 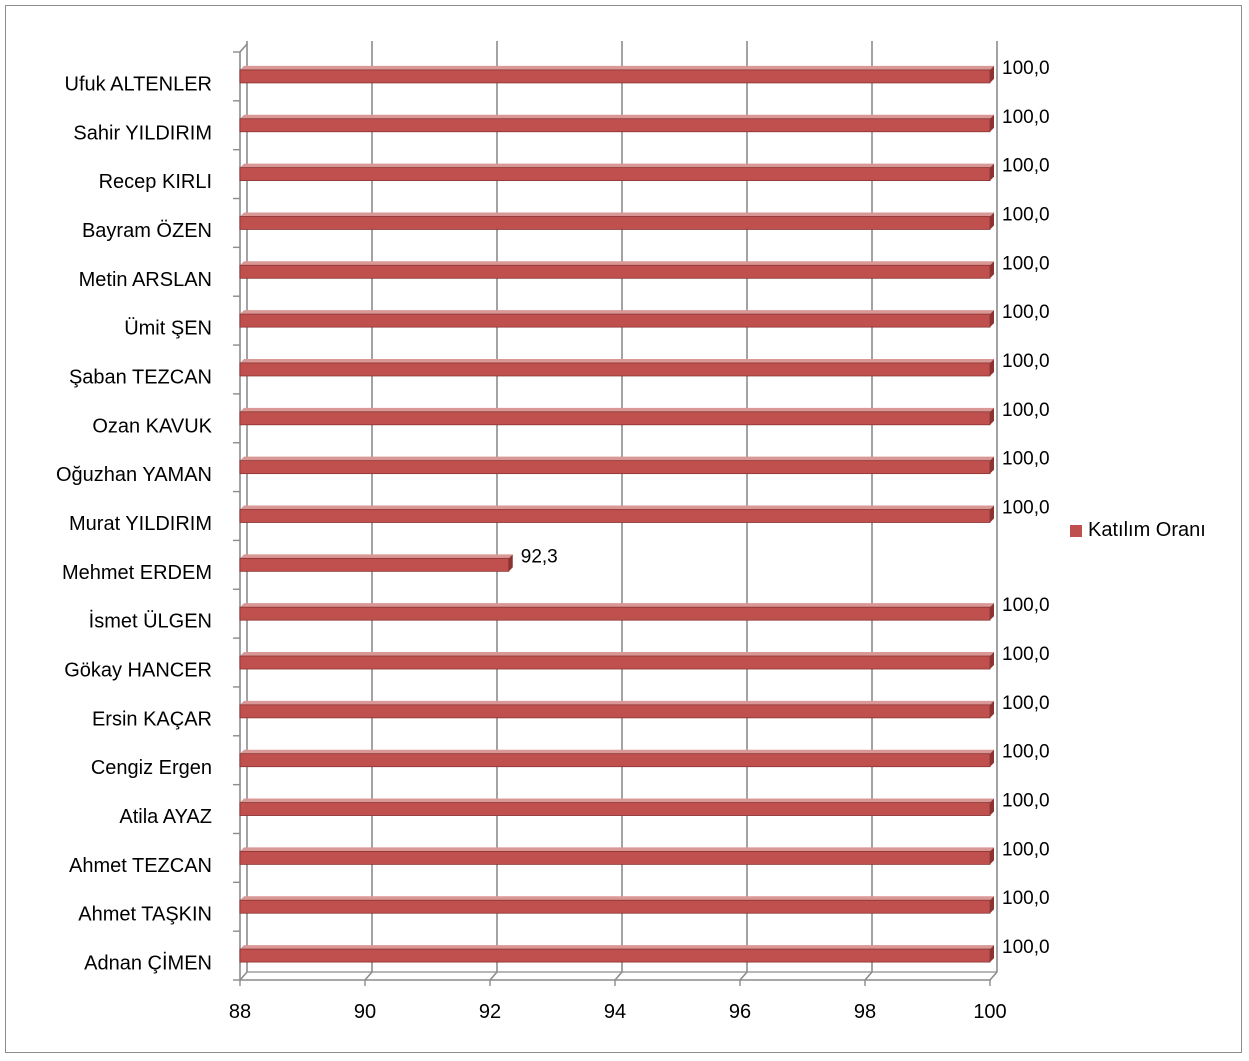 I want to click on category-label: Ahmet TEZCAN, so click(x=140, y=866).